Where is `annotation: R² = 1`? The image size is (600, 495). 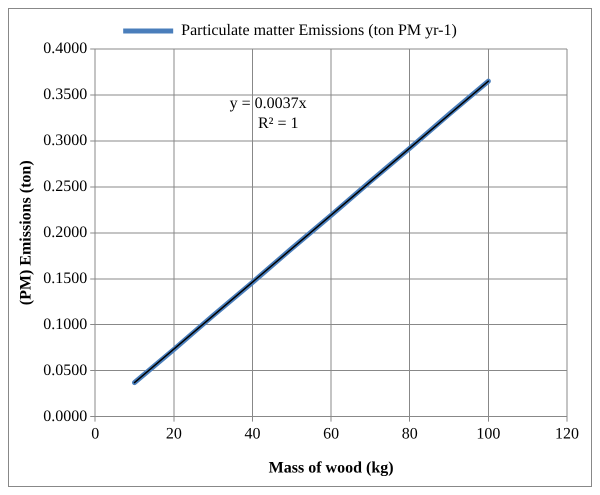 annotation: R² = 1 is located at coordinates (278, 123).